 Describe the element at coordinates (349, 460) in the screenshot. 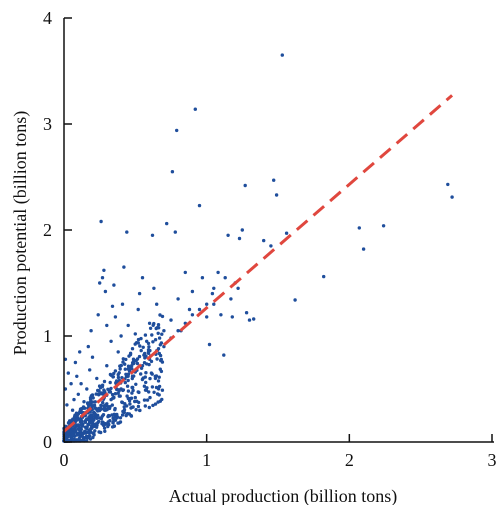

I see `x-tick-label: 2` at that location.